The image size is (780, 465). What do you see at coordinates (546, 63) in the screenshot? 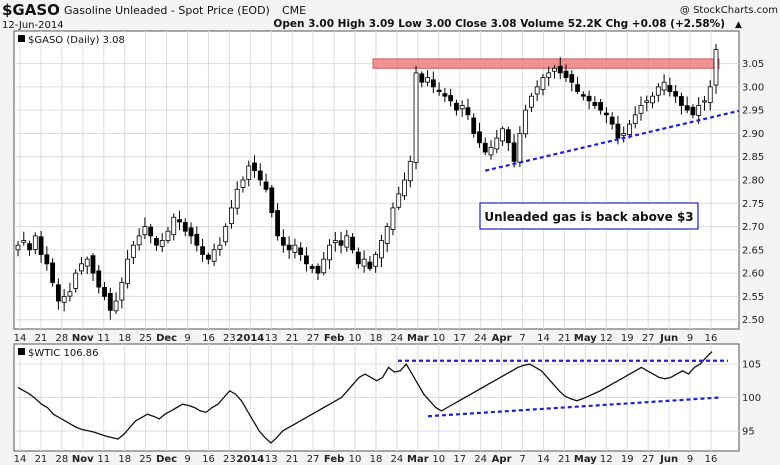
I see `resistance-band` at bounding box center [546, 63].